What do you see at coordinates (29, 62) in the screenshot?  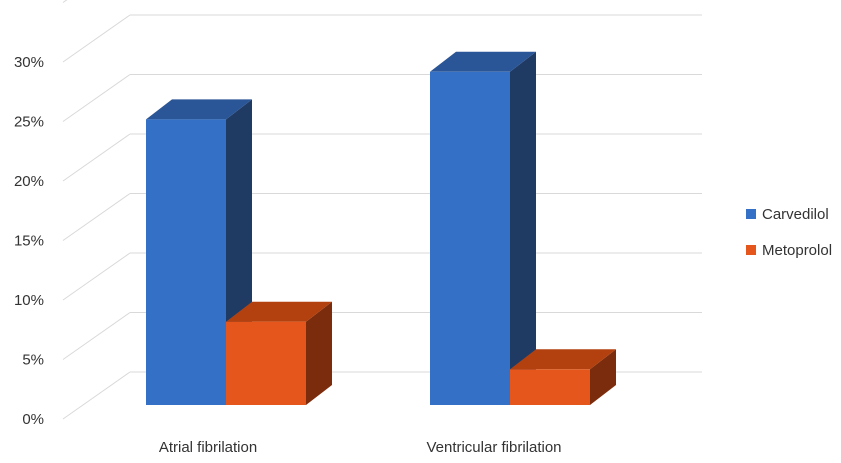 I see `y-tick-label: 30%` at bounding box center [29, 62].